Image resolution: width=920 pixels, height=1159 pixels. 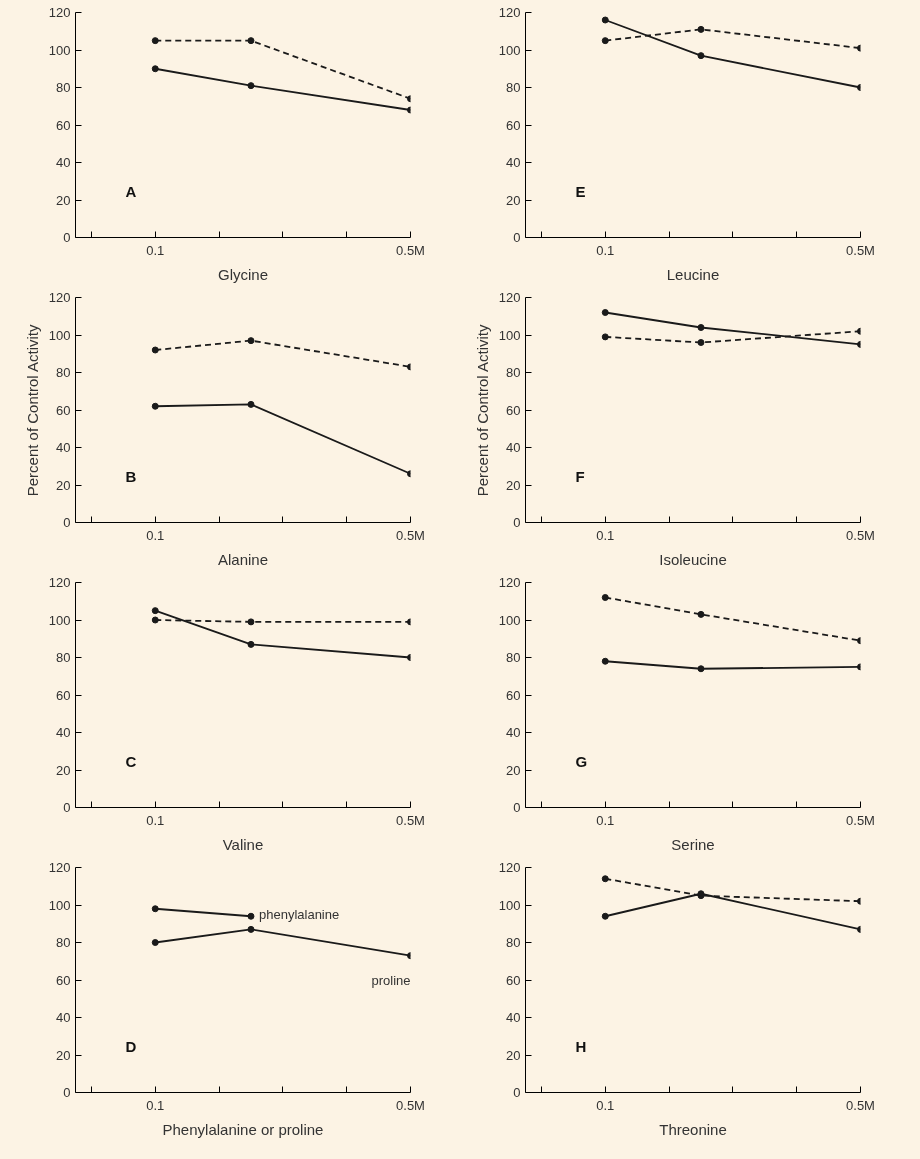 I want to click on series-label: proline, so click(x=391, y=980).